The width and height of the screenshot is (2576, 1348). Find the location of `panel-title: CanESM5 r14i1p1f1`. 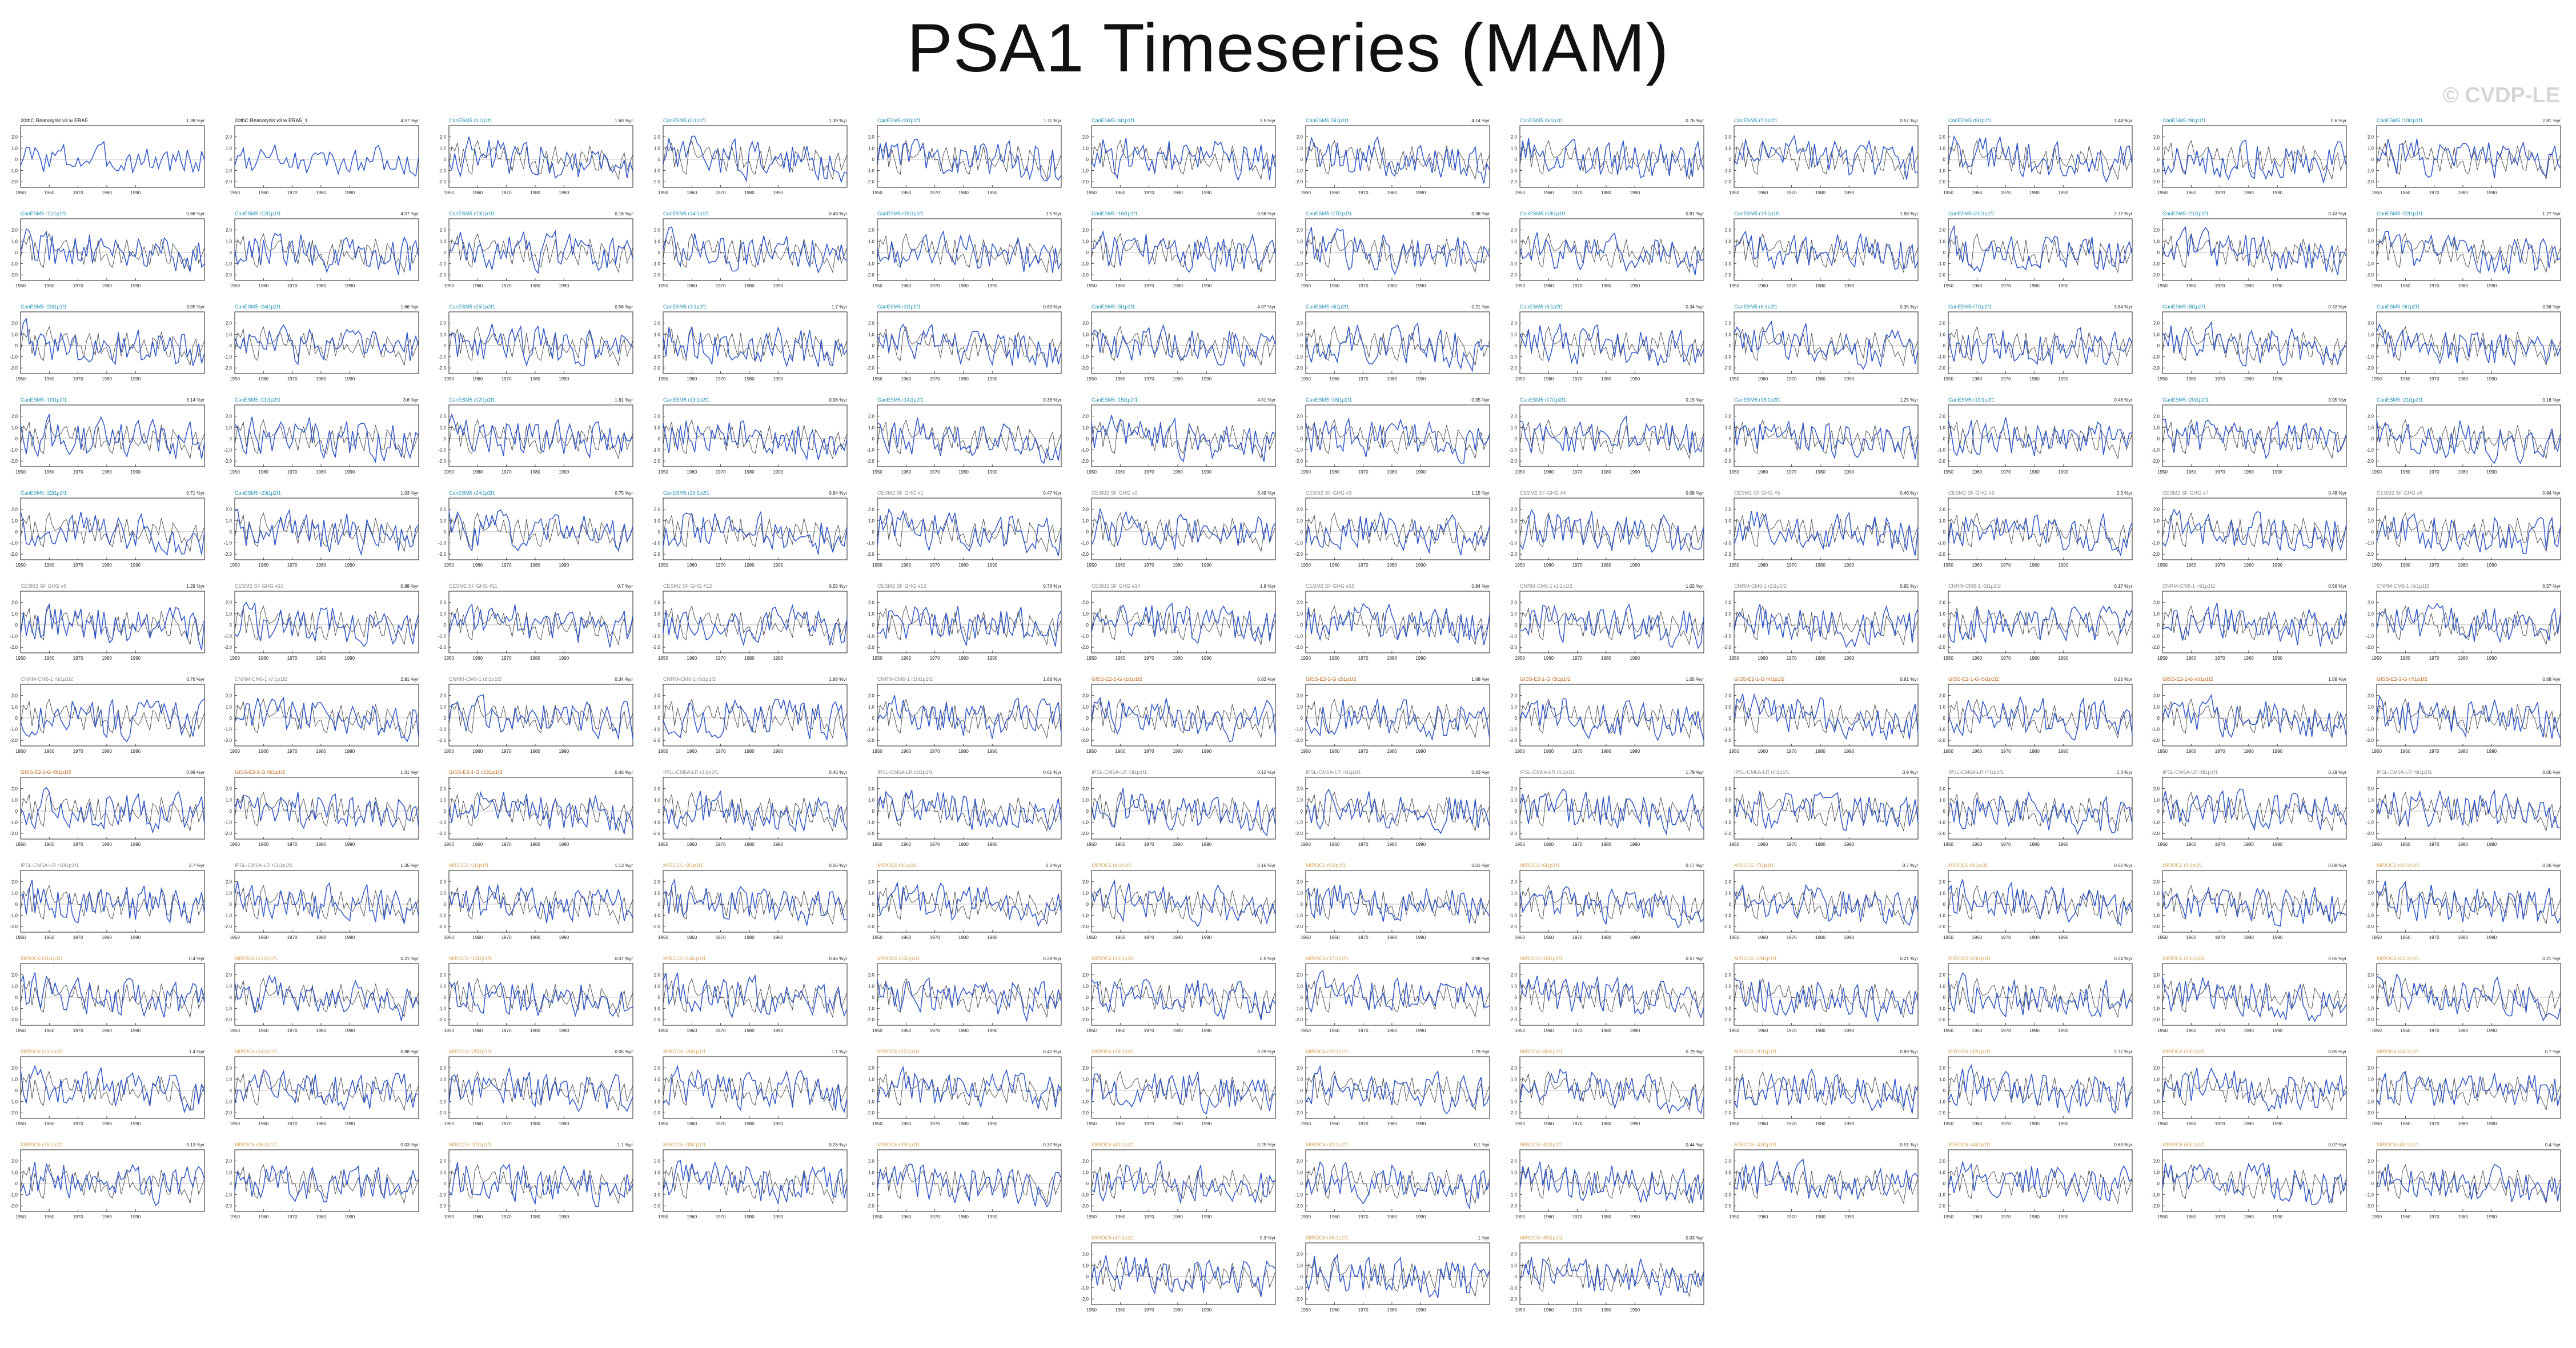

panel-title: CanESM5 r14i1p1f1 is located at coordinates (686, 213).